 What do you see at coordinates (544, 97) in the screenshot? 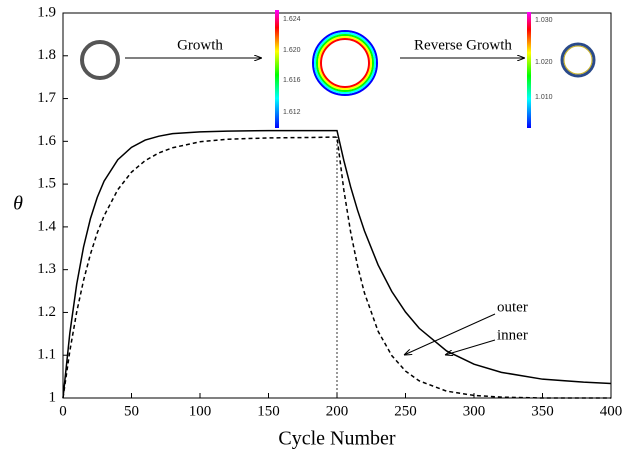
I see `colorbar-label: 1.010` at bounding box center [544, 97].